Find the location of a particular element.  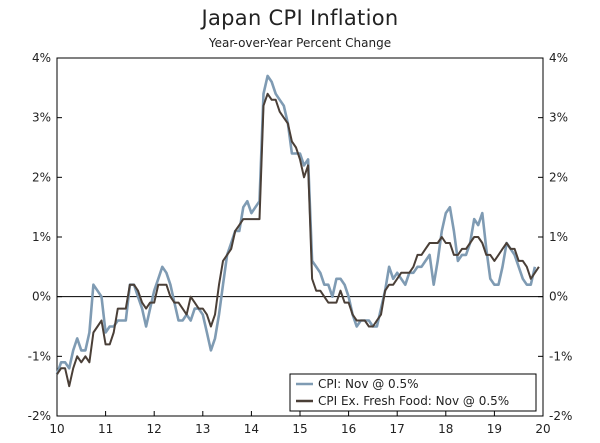

x-tick-label: 13 is located at coordinates (202, 429).